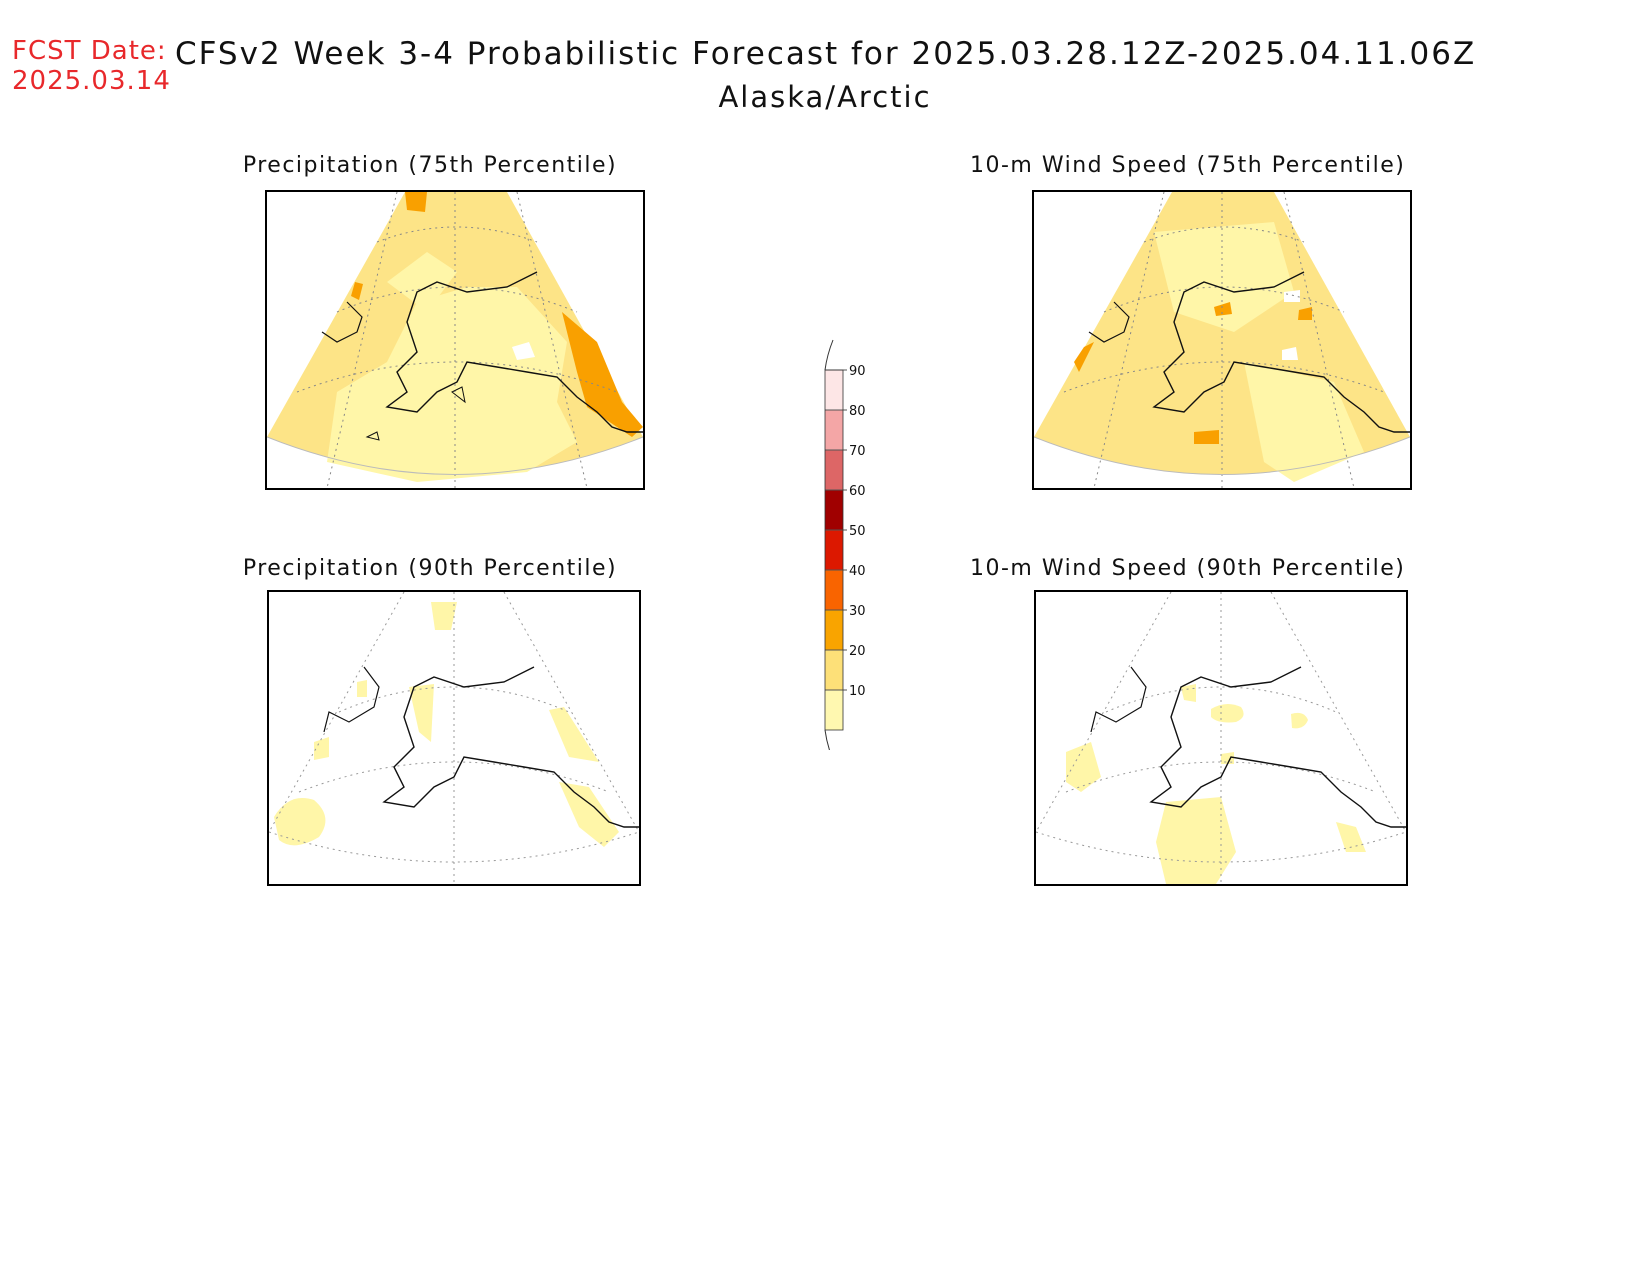  What do you see at coordinates (857, 451) in the screenshot?
I see `colorbar-tick-label: 70` at bounding box center [857, 451].